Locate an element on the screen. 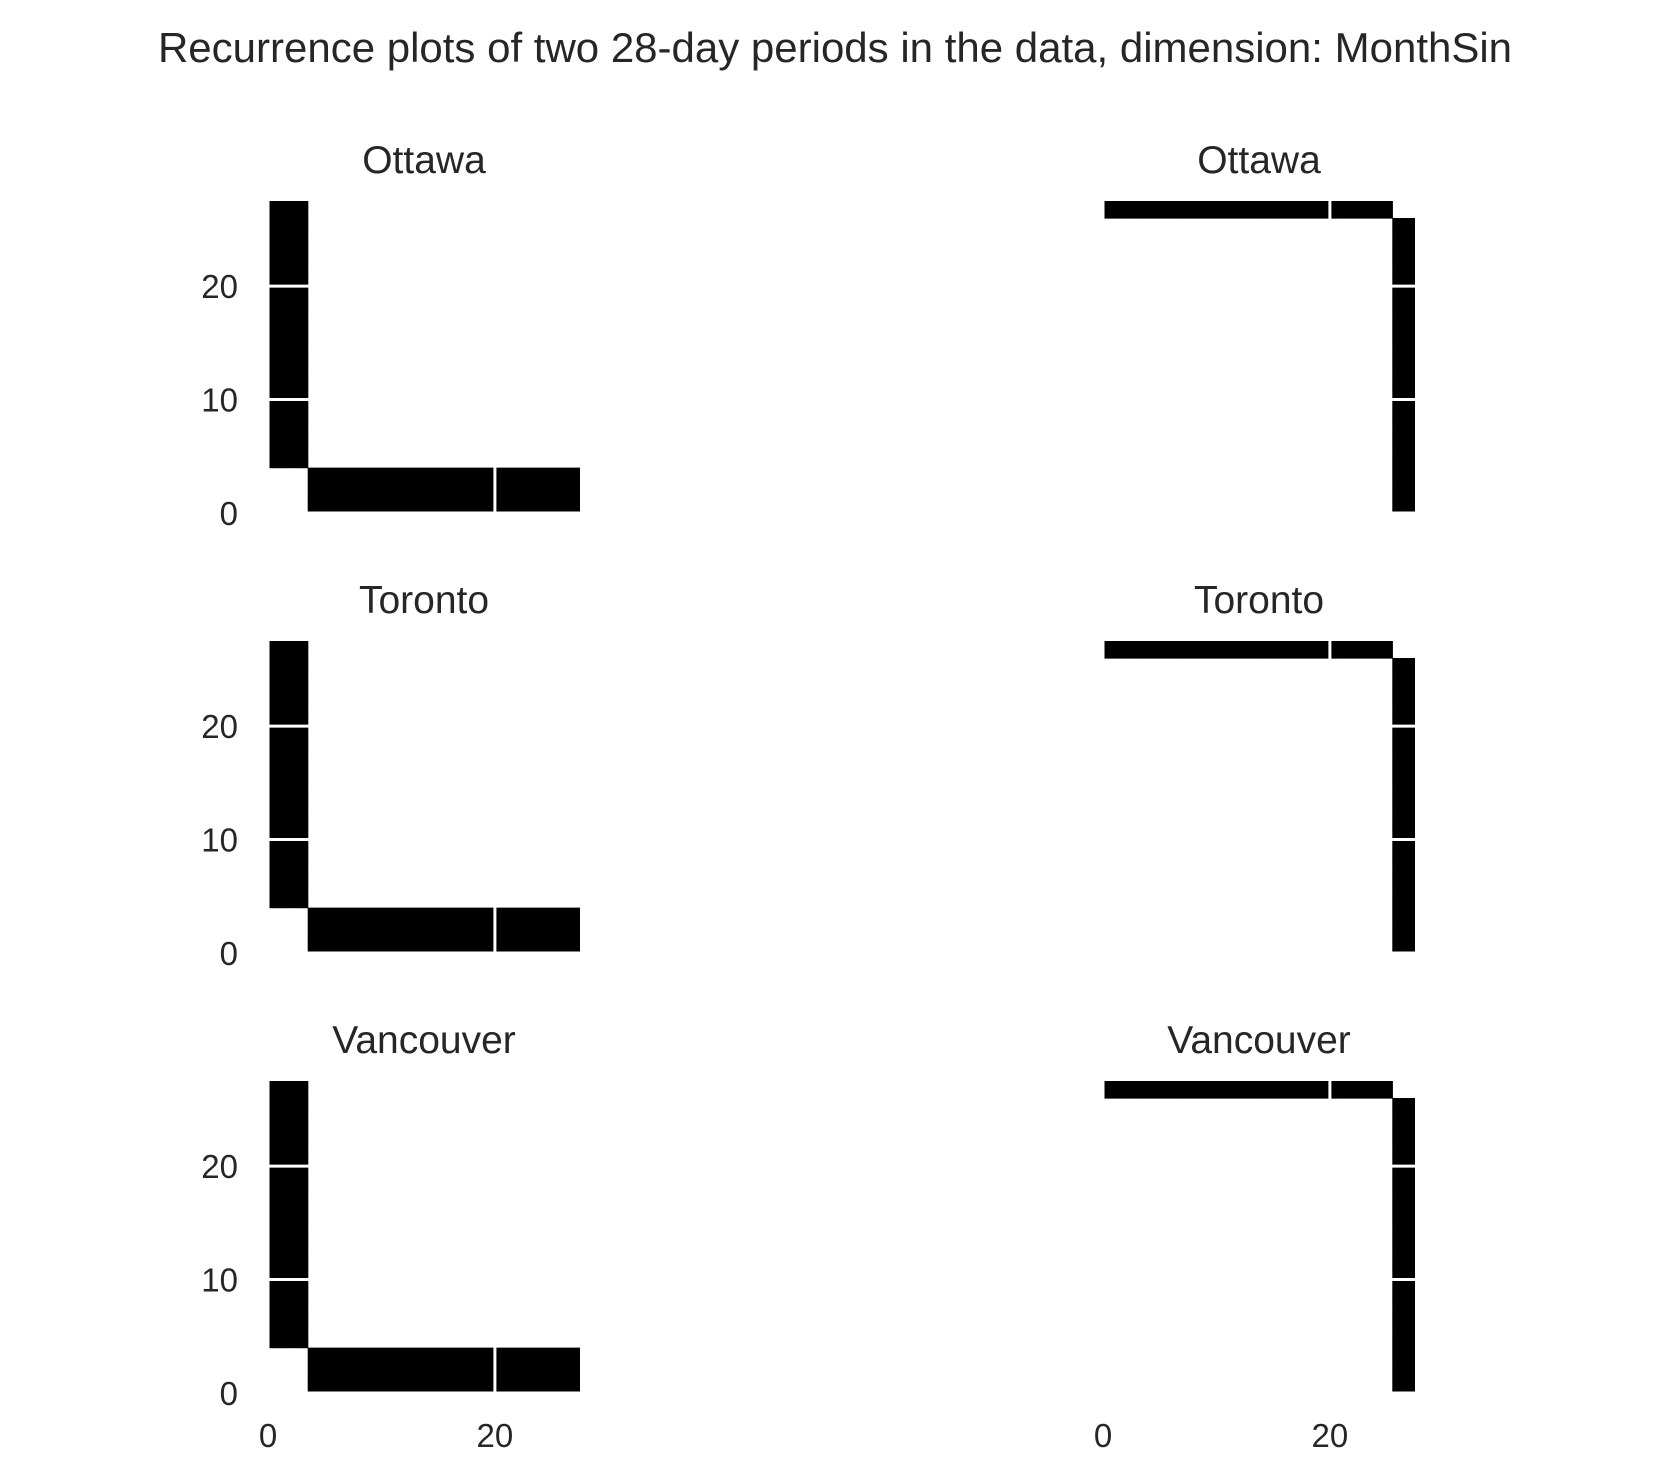  y-tick-label: 20 is located at coordinates (219, 286).